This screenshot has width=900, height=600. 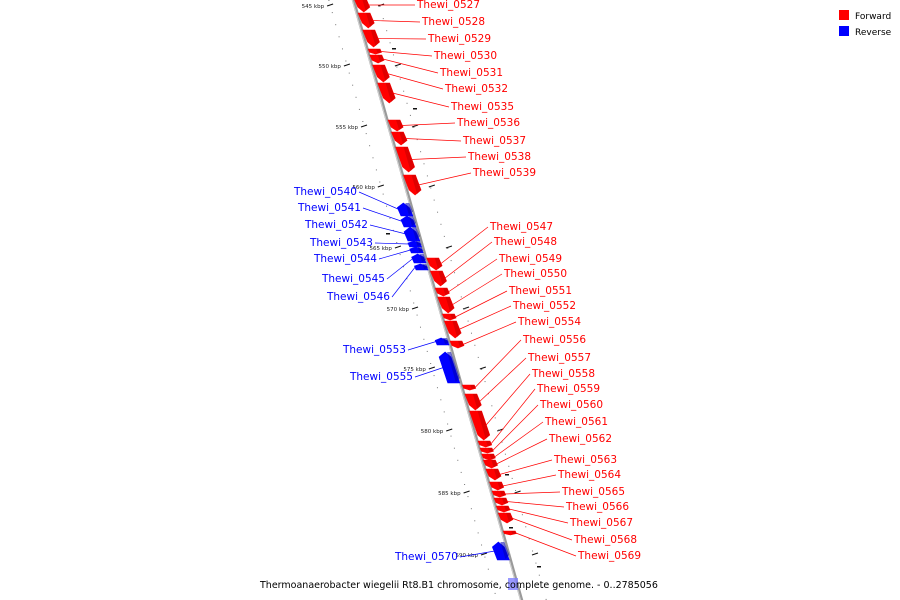 I want to click on gene-label: Thewi_0549, so click(x=530, y=259).